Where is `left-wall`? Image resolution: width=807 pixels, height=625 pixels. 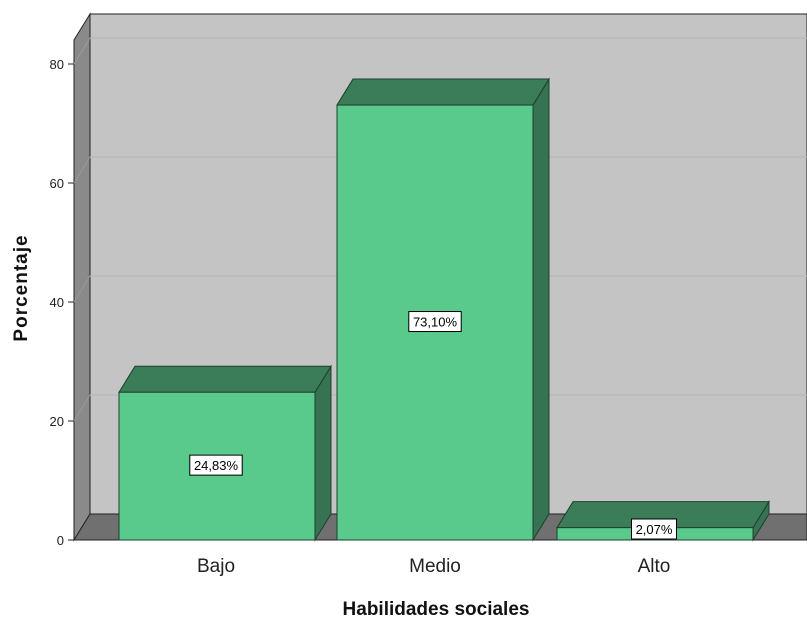 left-wall is located at coordinates (82, 277).